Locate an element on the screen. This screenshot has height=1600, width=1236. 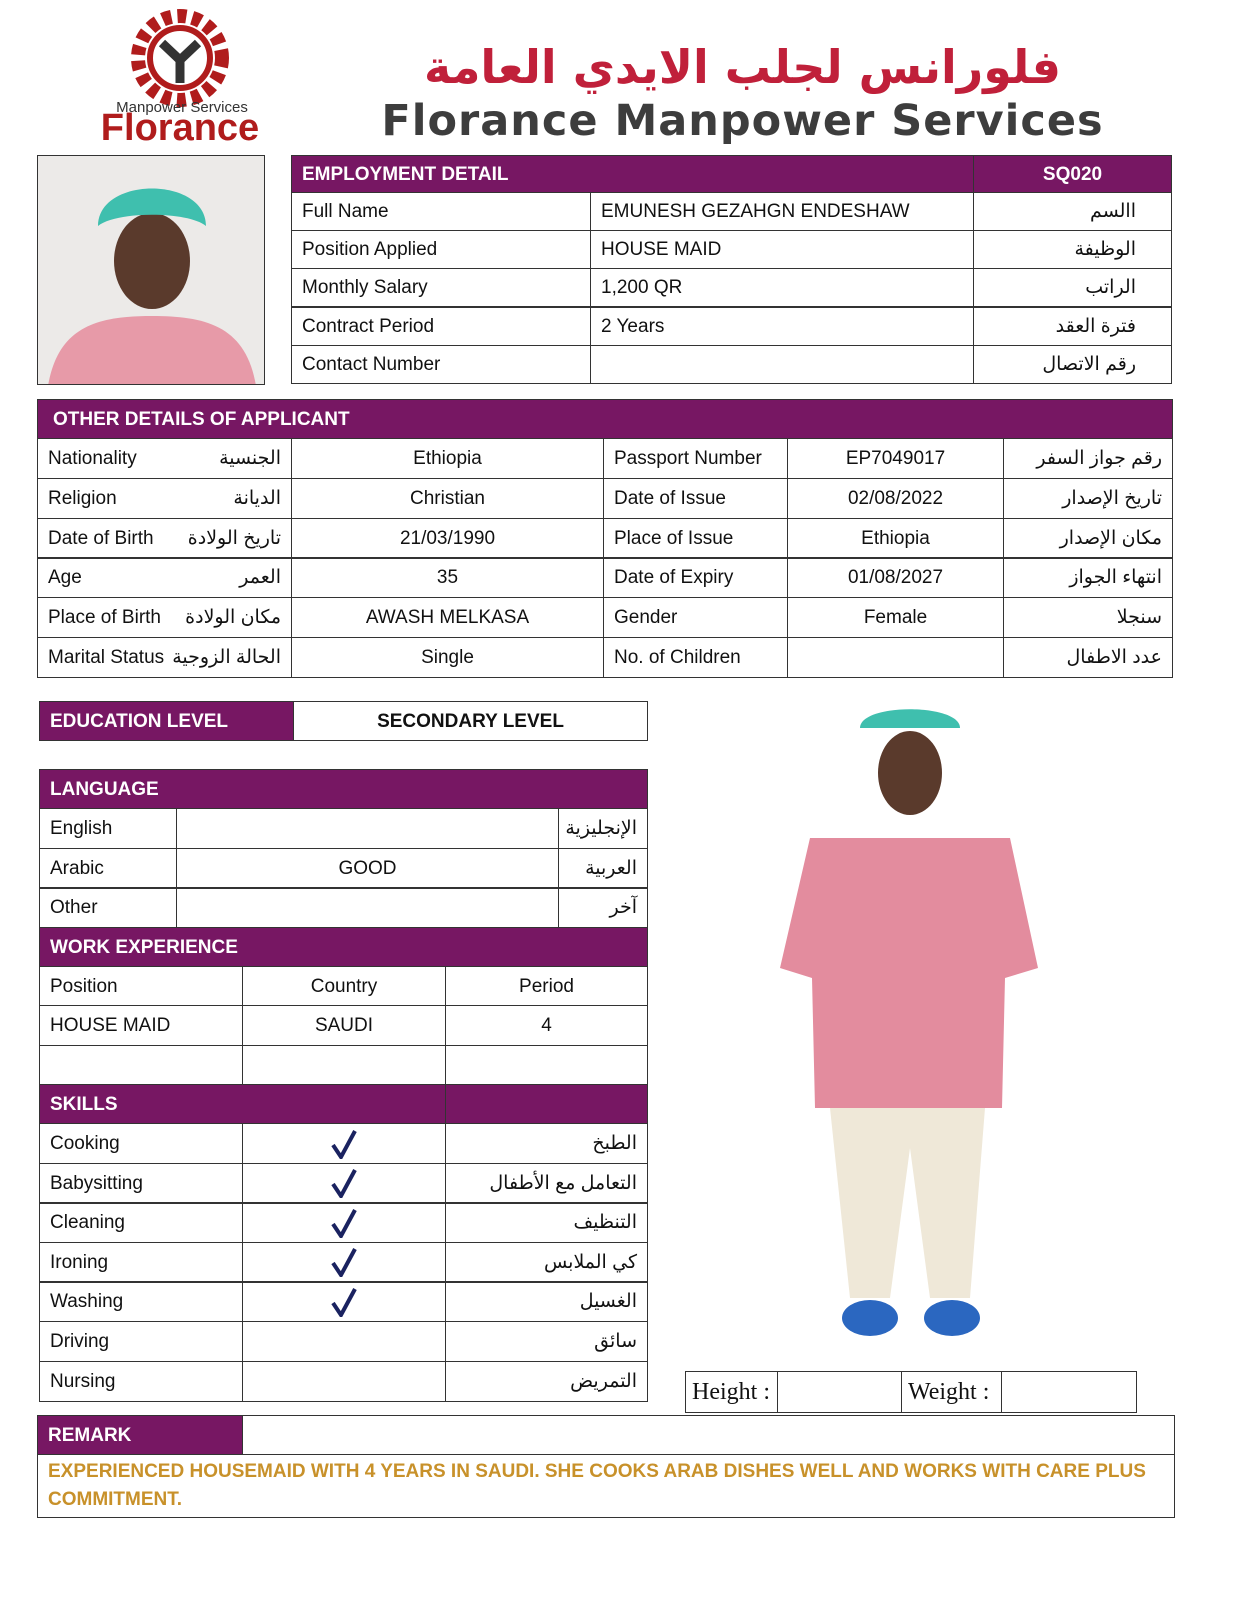
full-body-photo is located at coordinates (909, 1022).